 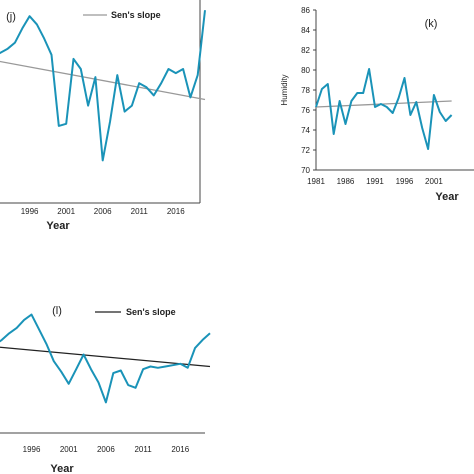 I want to click on panel-k-y-tick-label: 78, so click(x=305, y=90).